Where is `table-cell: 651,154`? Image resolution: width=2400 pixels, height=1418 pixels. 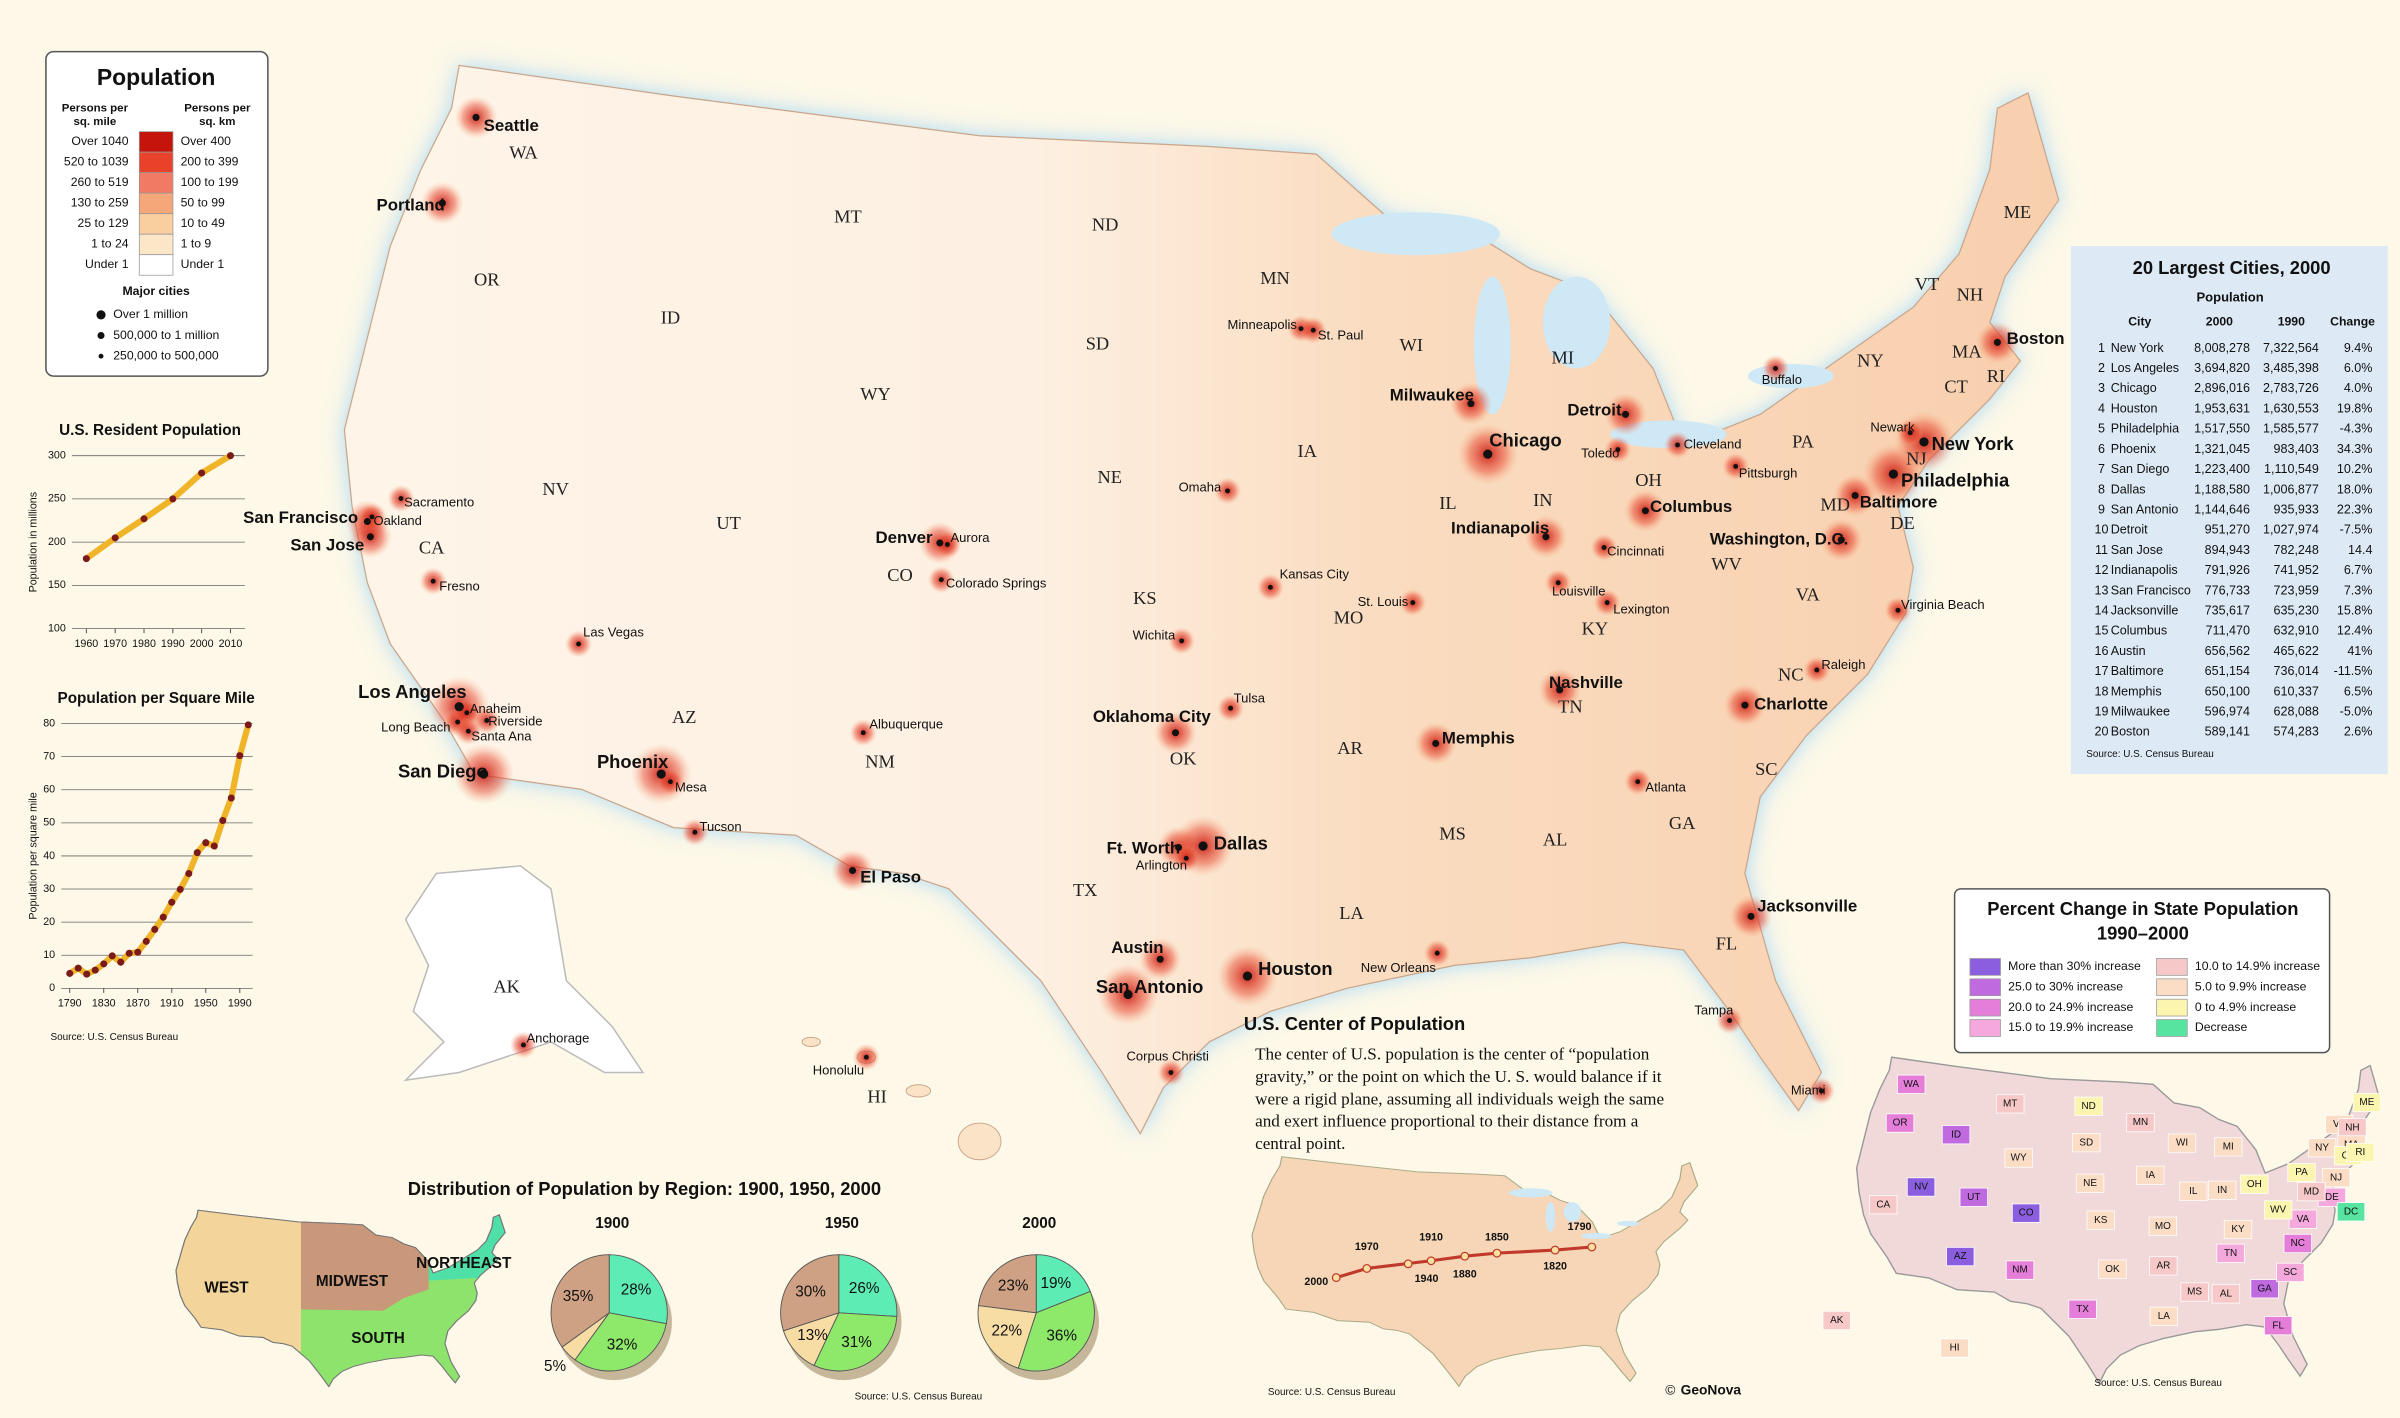
table-cell: 651,154 is located at coordinates (2227, 671).